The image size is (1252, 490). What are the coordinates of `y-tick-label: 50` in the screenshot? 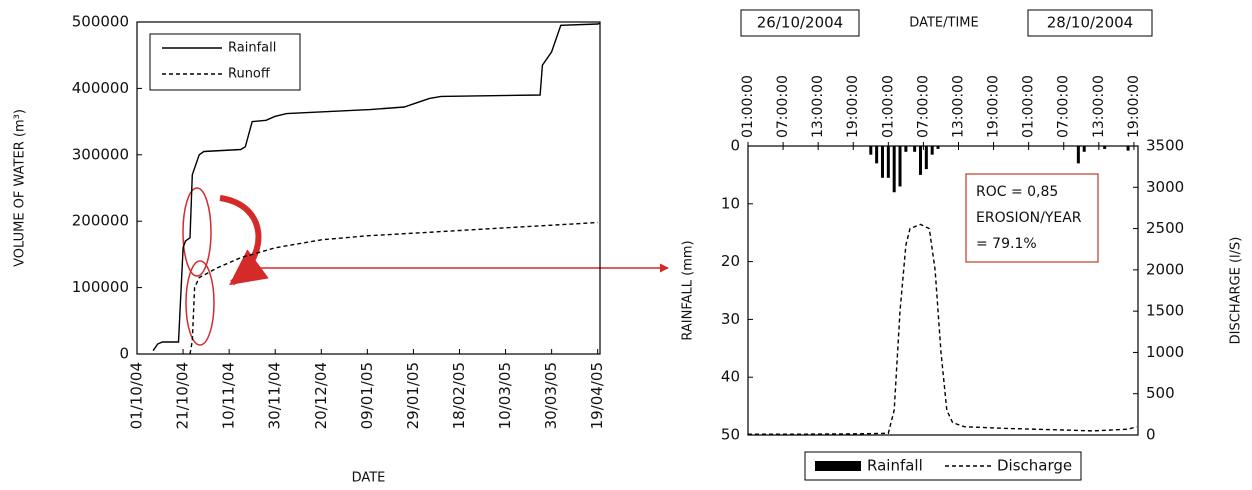 It's located at (730, 435).